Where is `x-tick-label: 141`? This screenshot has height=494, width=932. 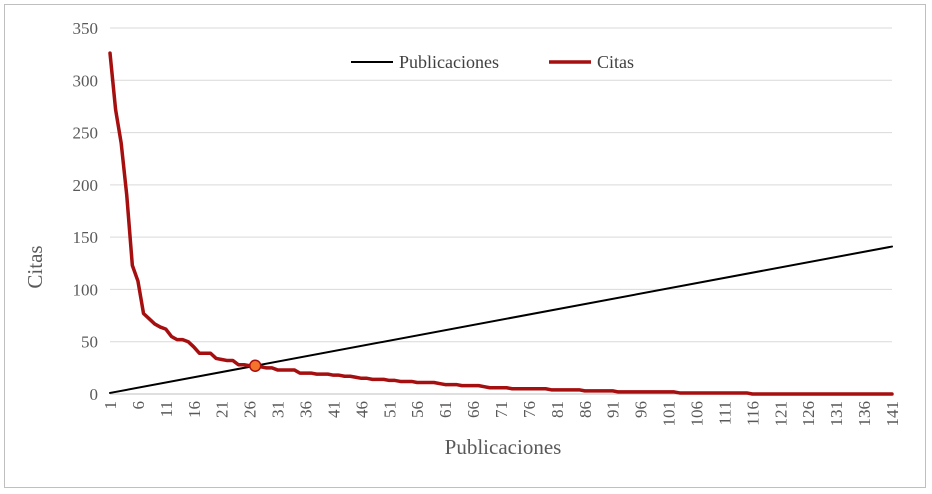 x-tick-label: 141 is located at coordinates (892, 414).